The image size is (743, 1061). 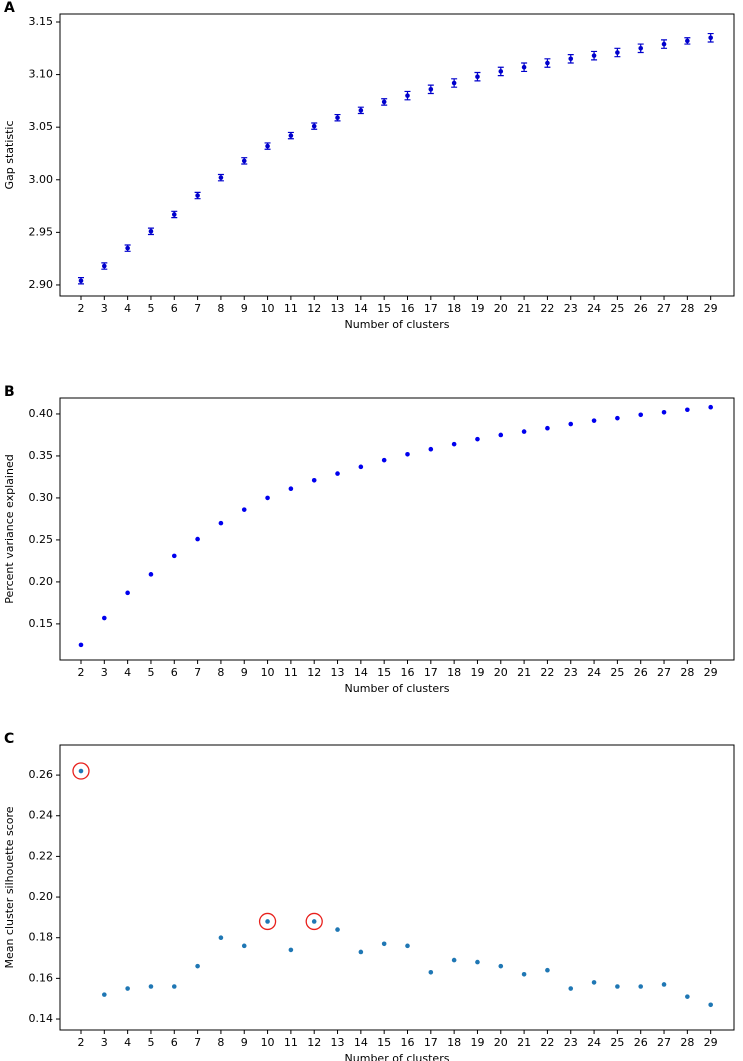 I want to click on panel-label: B, so click(x=9, y=392).